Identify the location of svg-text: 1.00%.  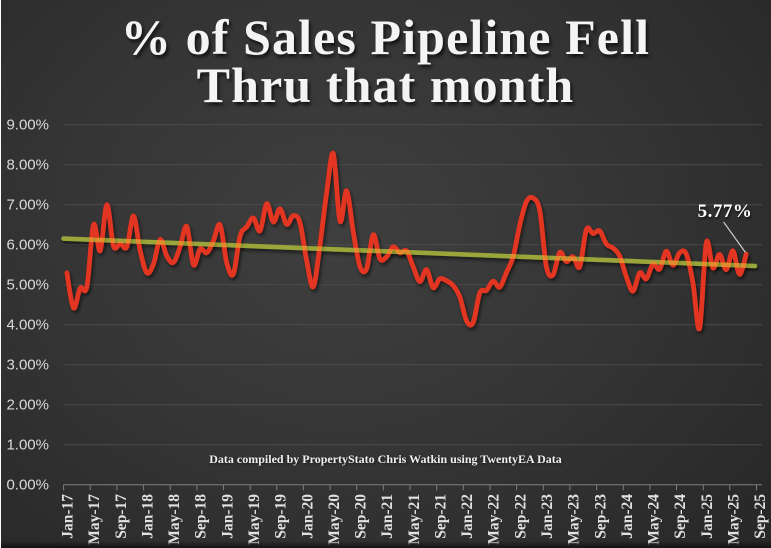
(27, 445).